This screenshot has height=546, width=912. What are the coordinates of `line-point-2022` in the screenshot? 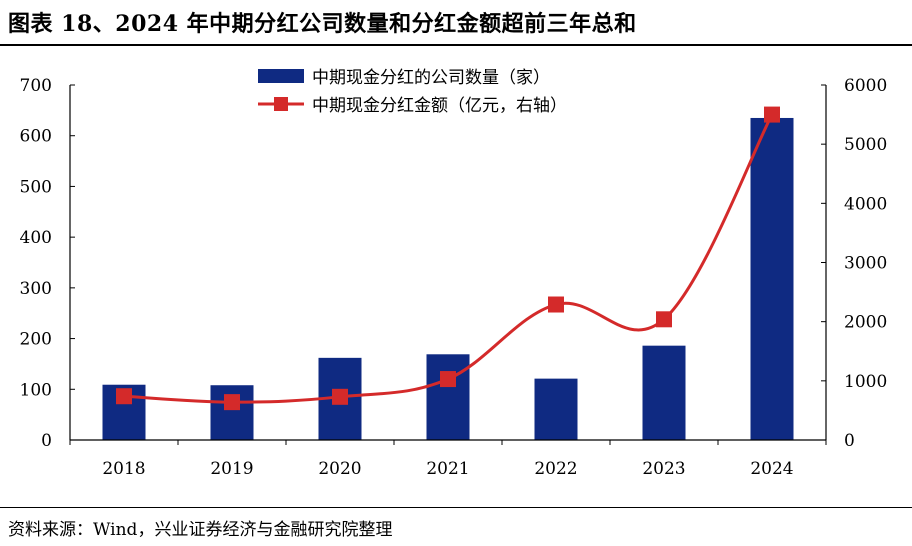 It's located at (556, 304).